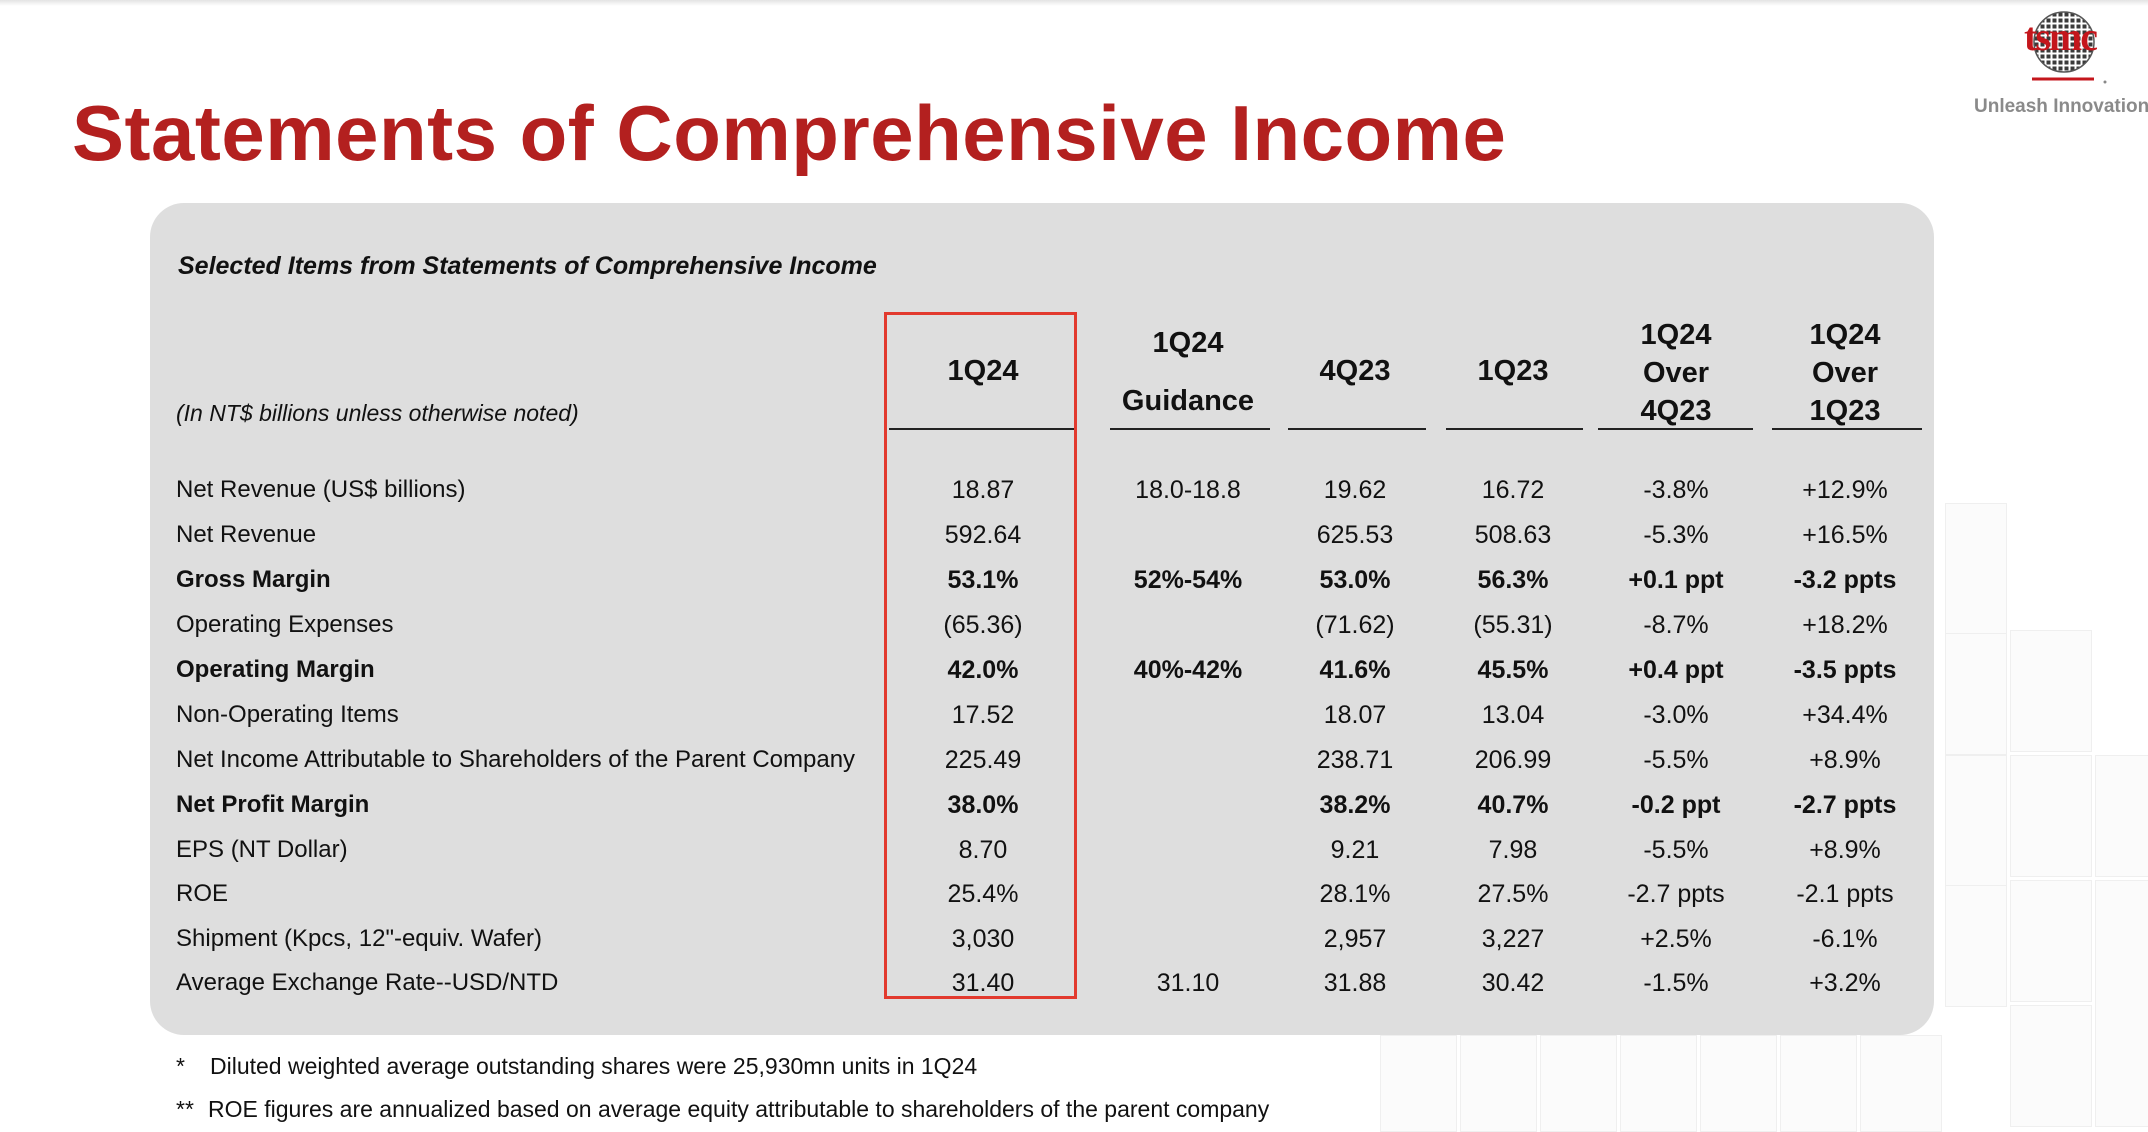  I want to click on table-cell-q4_23: 625.53, so click(1355, 535).